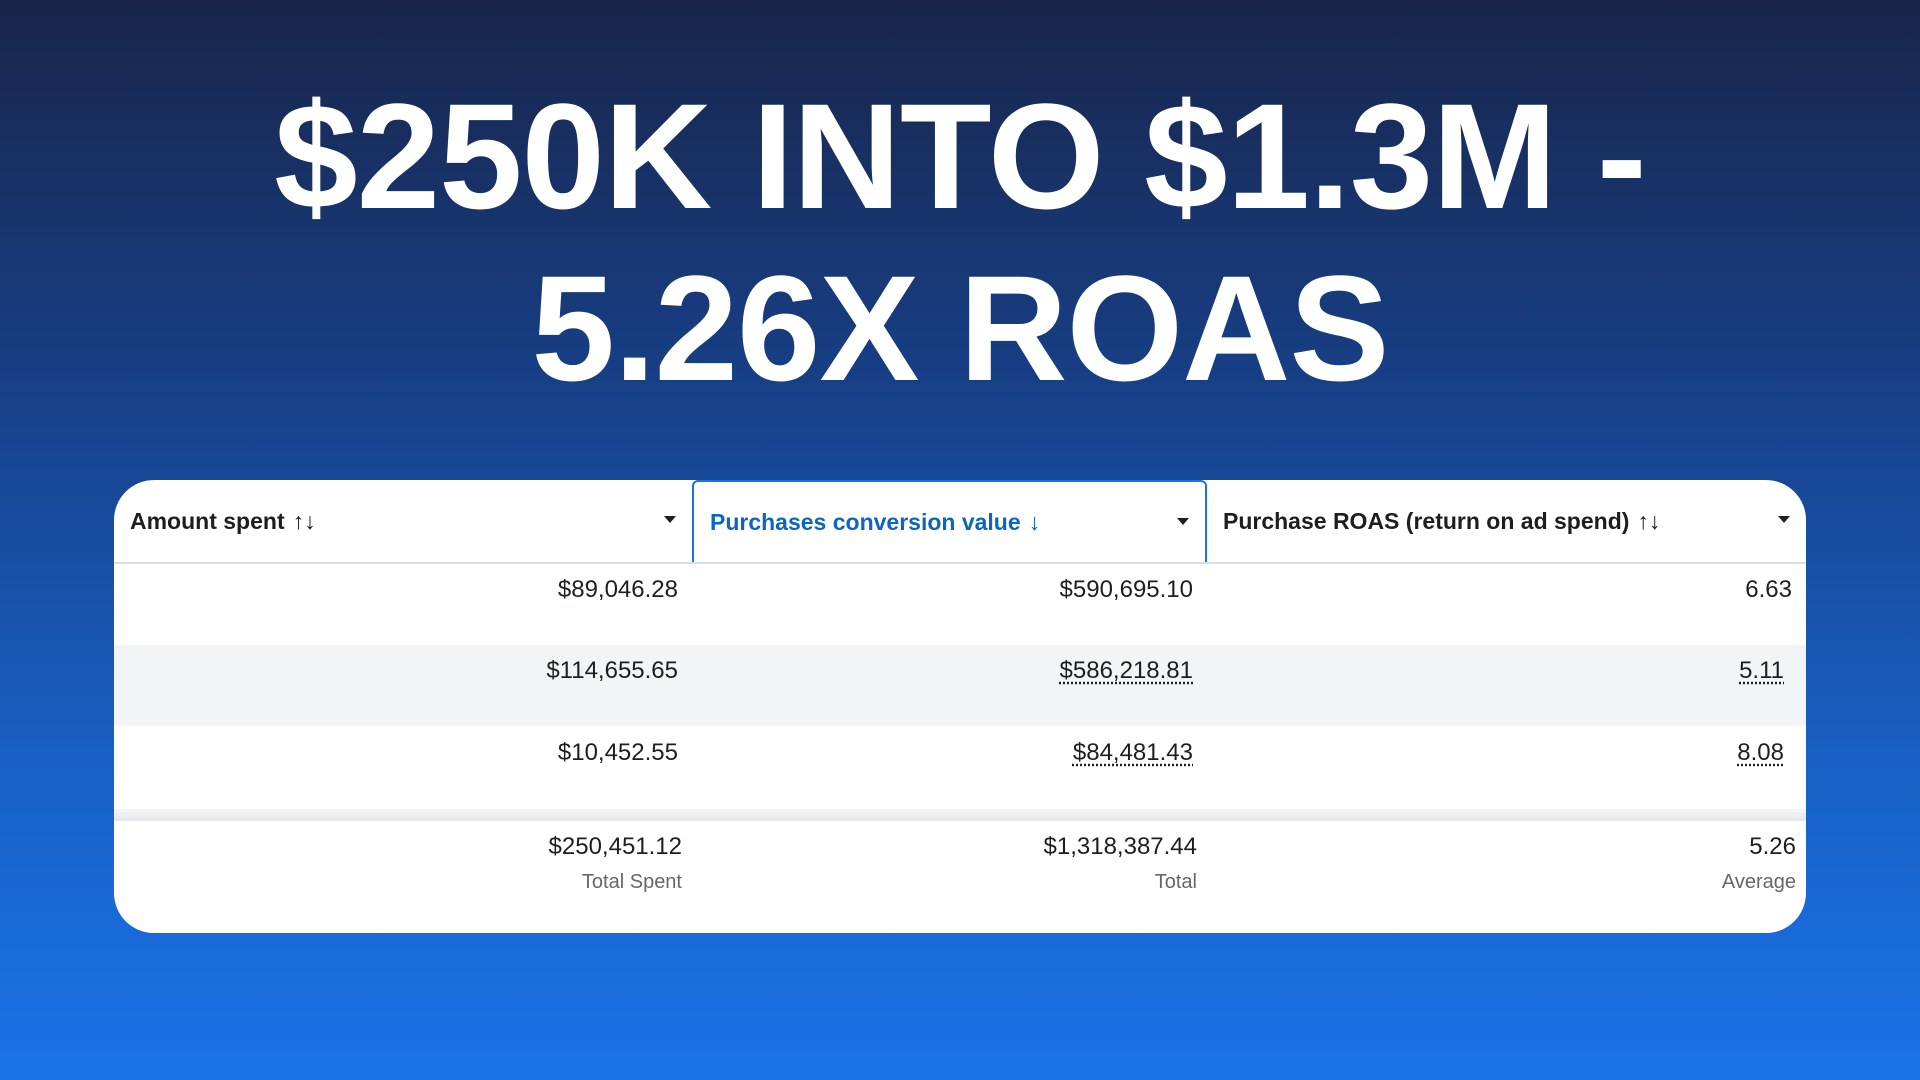 The height and width of the screenshot is (1080, 1920). Describe the element at coordinates (403, 521) in the screenshot. I see `column-header-amount-spent: Amount spent ↑↓` at that location.